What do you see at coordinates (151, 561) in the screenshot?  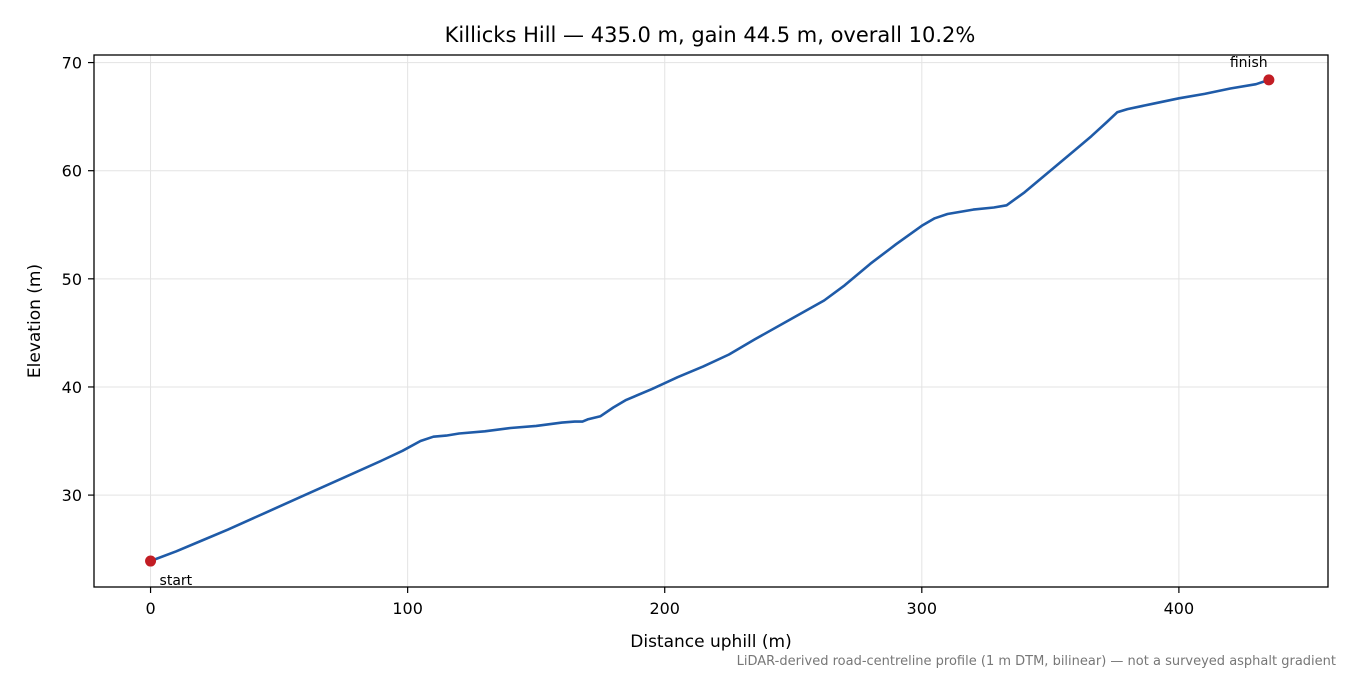 I see `marker-start` at bounding box center [151, 561].